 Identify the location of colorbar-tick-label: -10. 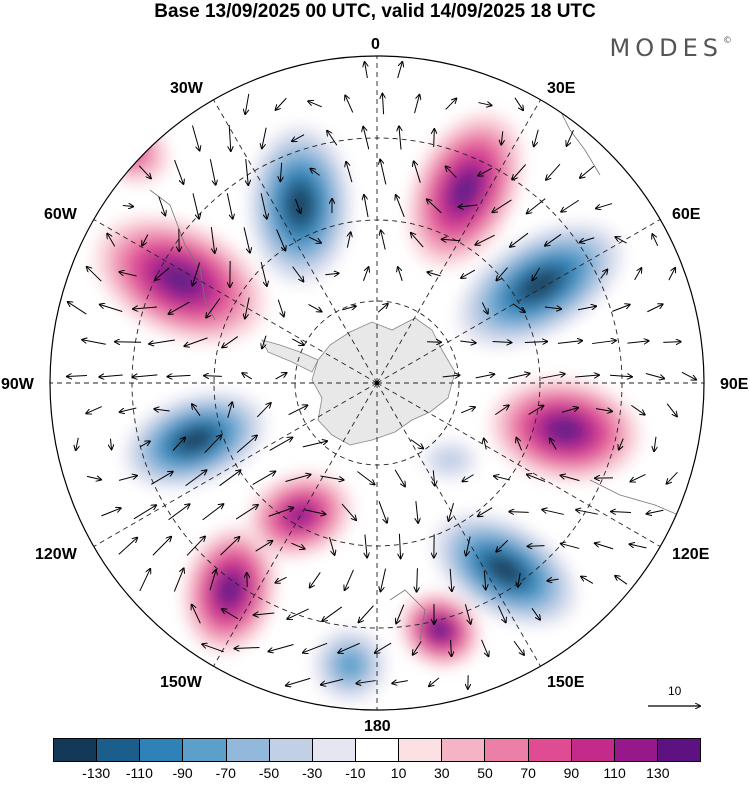
(355, 773).